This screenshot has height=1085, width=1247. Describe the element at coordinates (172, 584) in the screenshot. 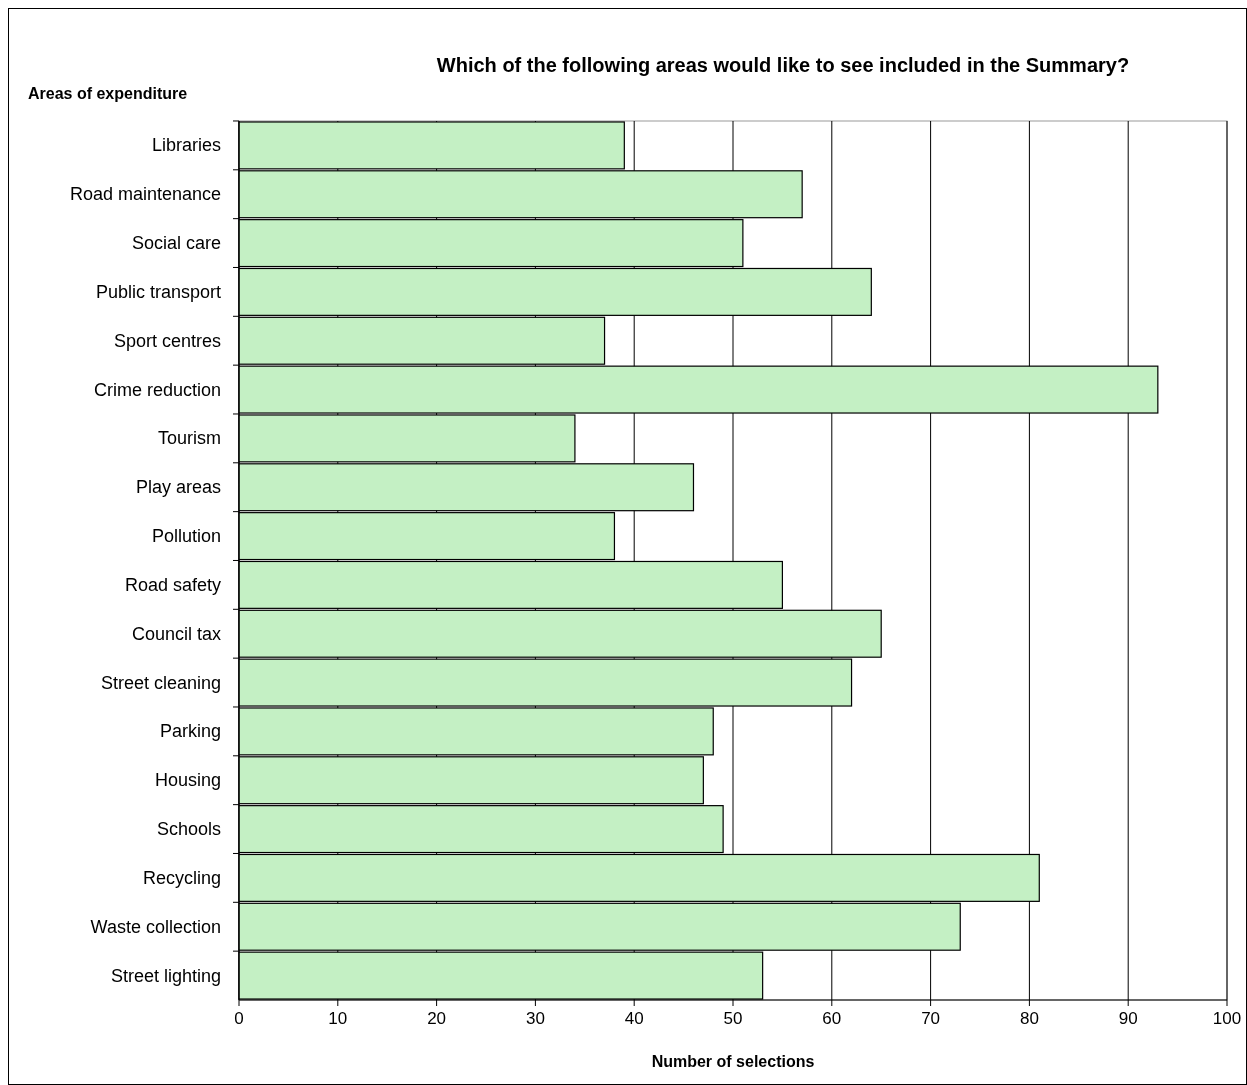

I see `y-tick-label: Road safety` at that location.